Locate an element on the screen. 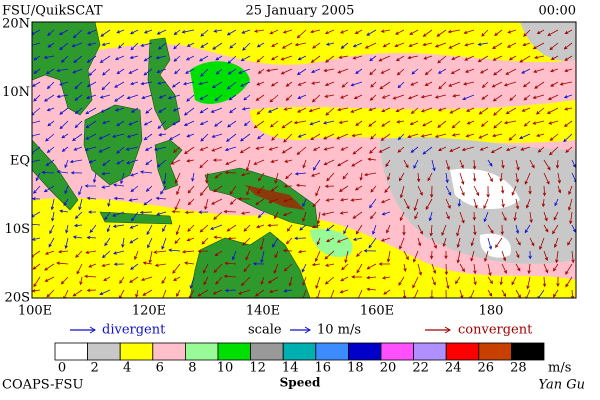 The width and height of the screenshot is (600, 400). divergent-arrowhead is located at coordinates (92, 330).